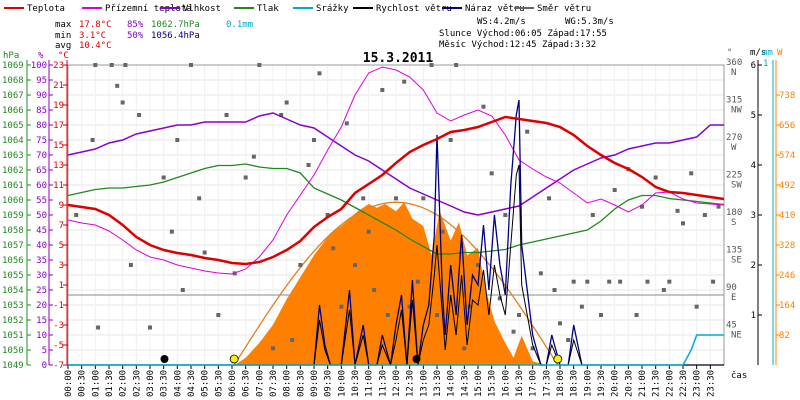 The image size is (800, 400). What do you see at coordinates (96, 383) in the screenshot?
I see `x-tick-label: 01:00` at bounding box center [96, 383].